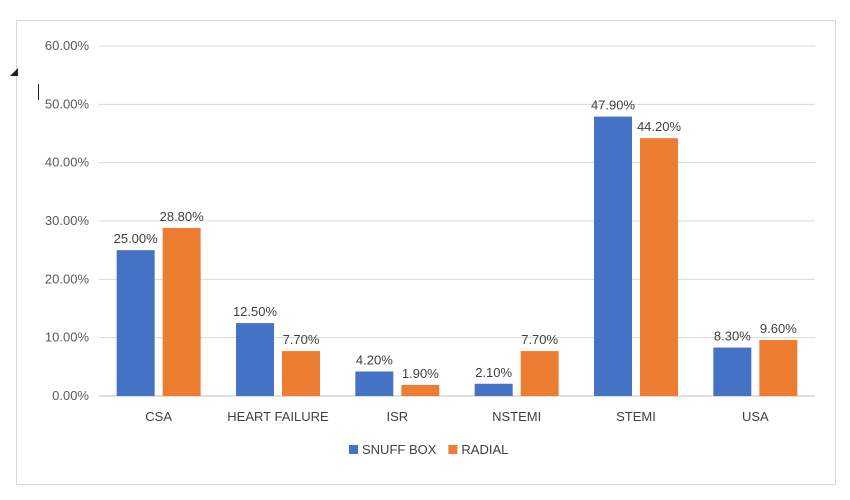 Image resolution: width=850 pixels, height=500 pixels. What do you see at coordinates (14, 72) in the screenshot?
I see `resize-handle-icon` at bounding box center [14, 72].